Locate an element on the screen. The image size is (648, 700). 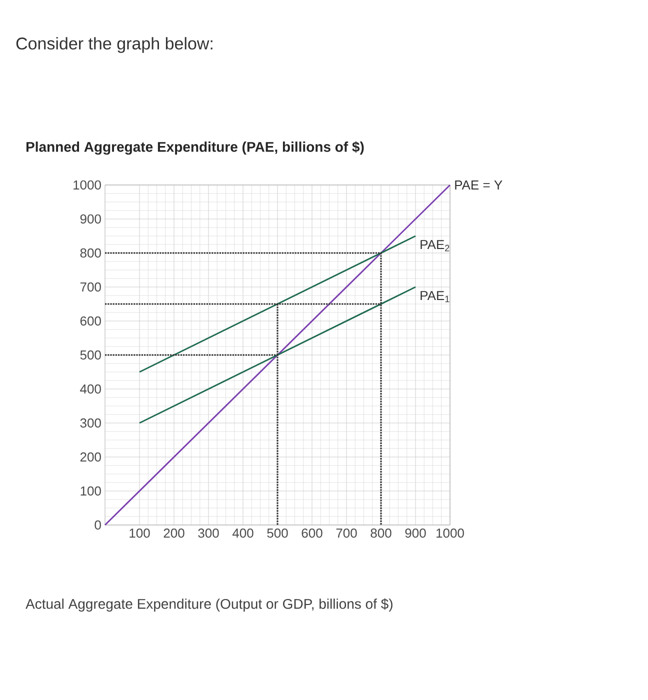
y-tick-label: 900 is located at coordinates (90, 219).